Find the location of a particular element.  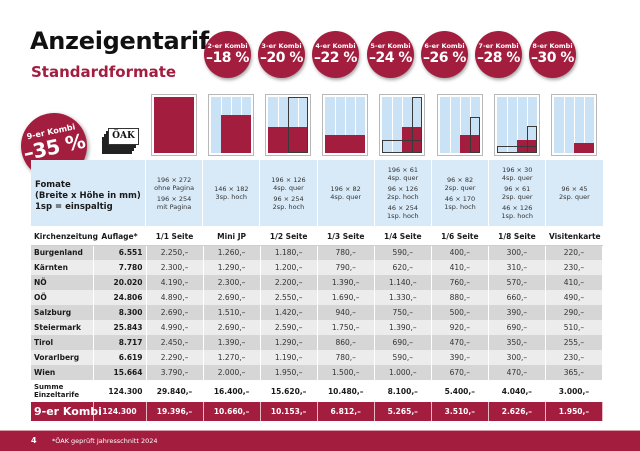

badge-value: –30 % is located at coordinates (552, 58).